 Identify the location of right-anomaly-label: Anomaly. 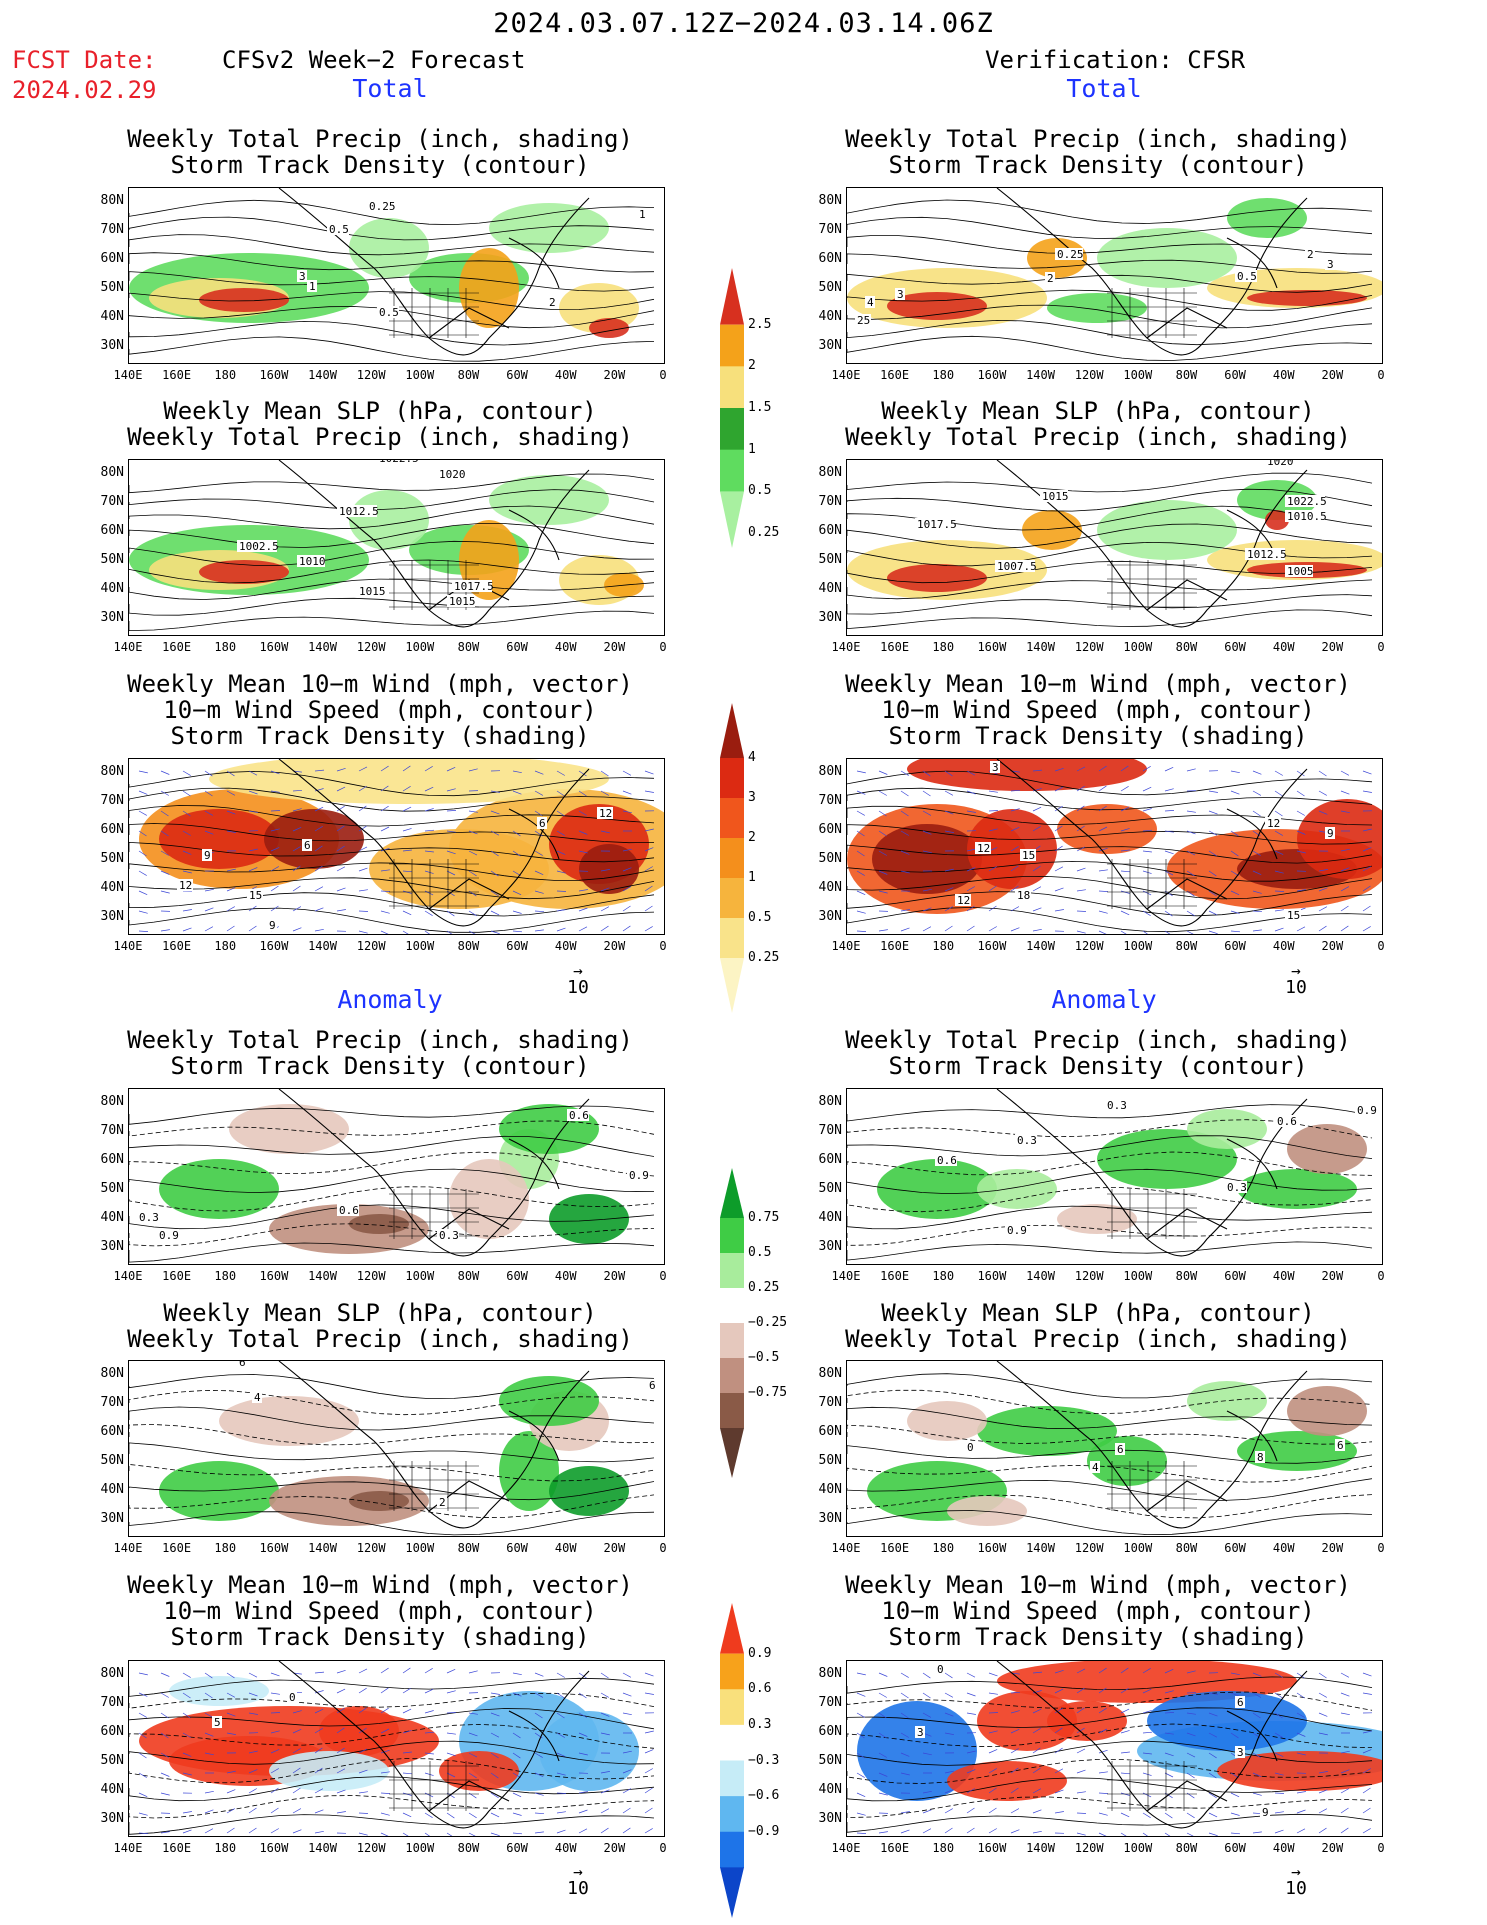
(1104, 999).